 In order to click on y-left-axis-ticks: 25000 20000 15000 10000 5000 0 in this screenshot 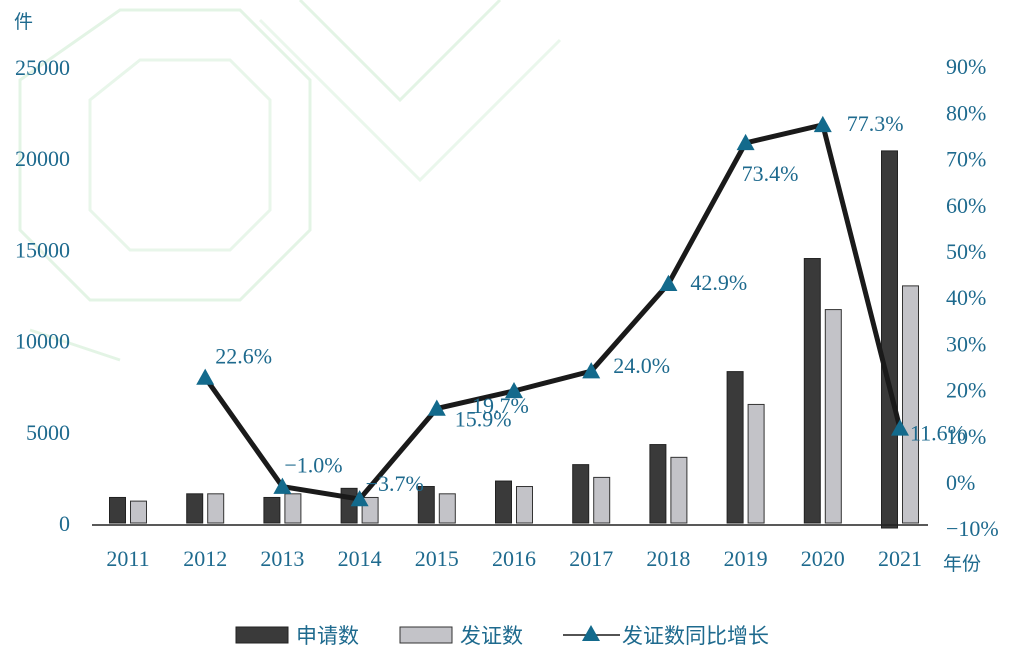, I will do `click(42, 295)`.